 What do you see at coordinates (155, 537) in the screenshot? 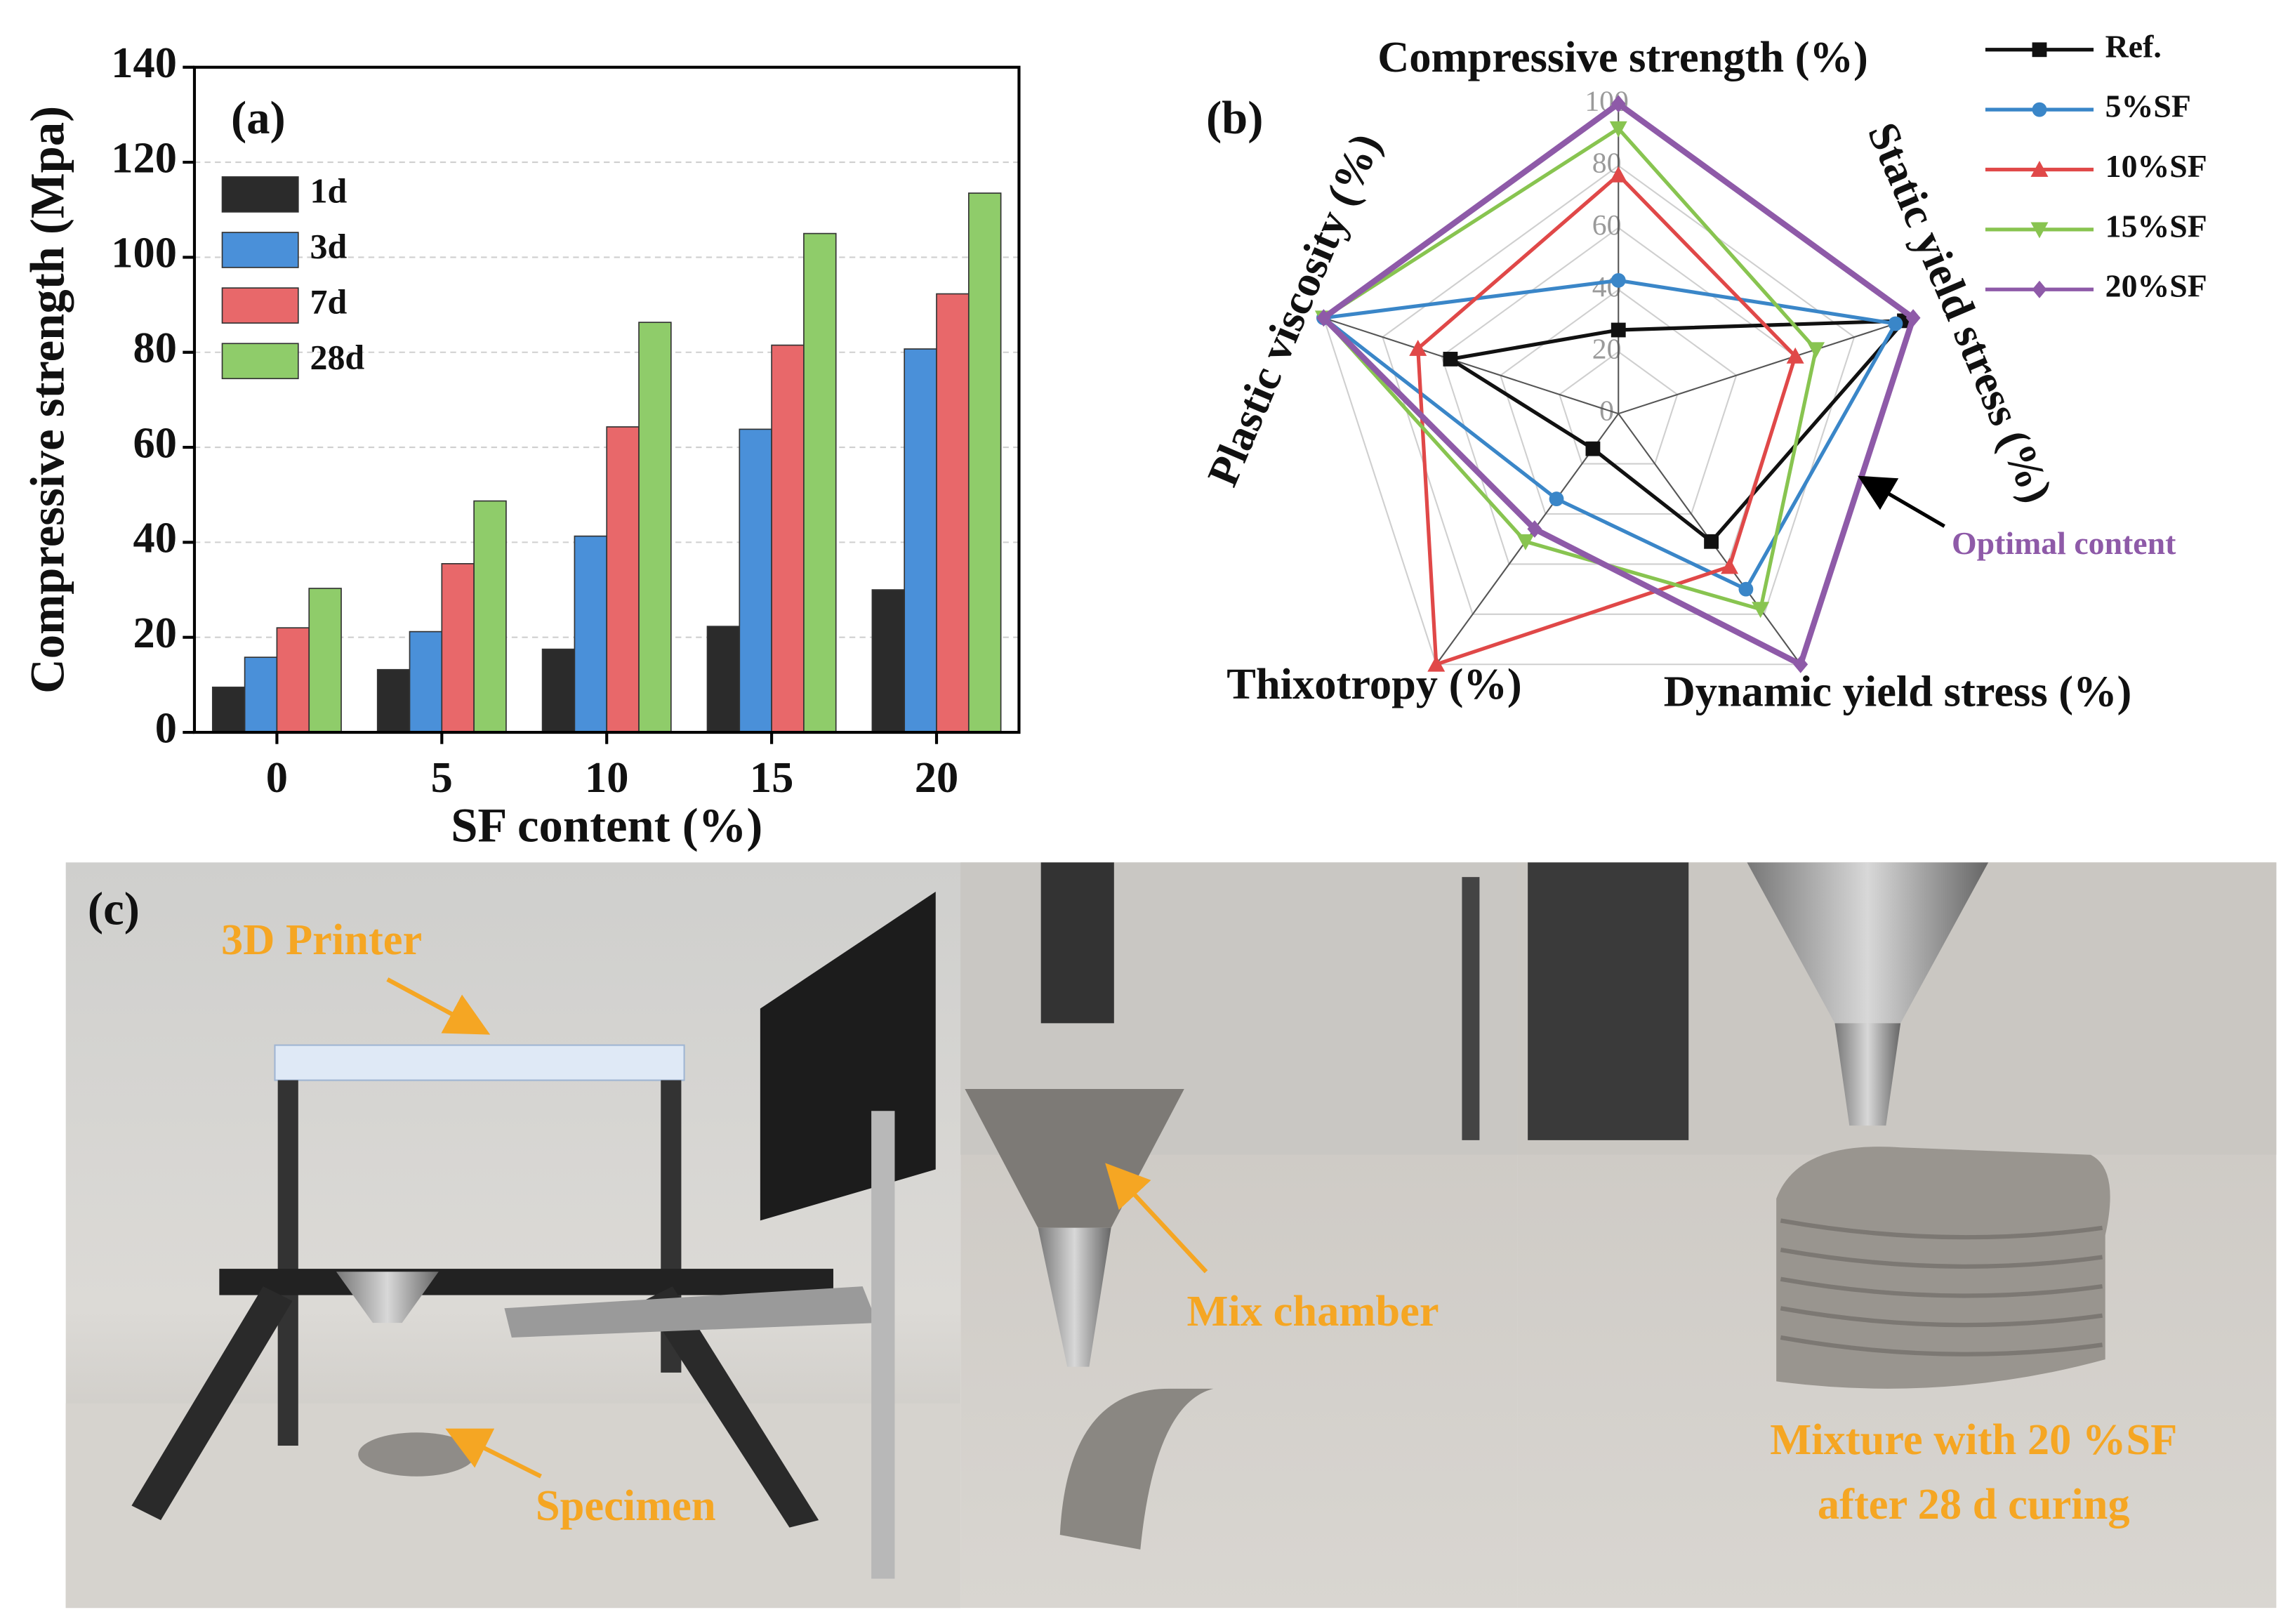
I see `y-tick-label: 40` at bounding box center [155, 537].